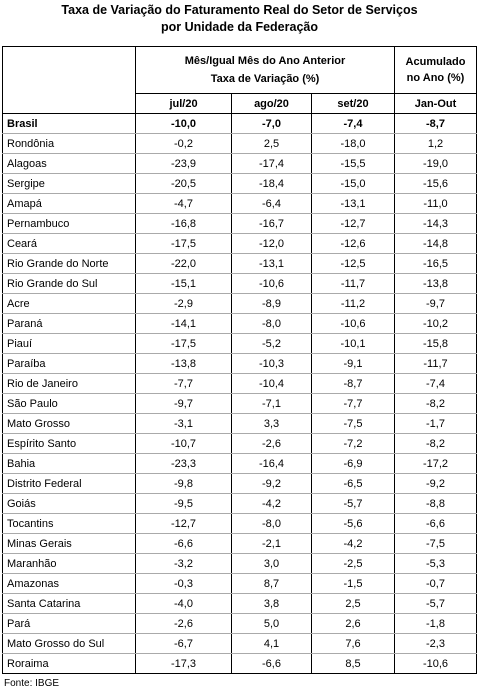 The width and height of the screenshot is (479, 695). Describe the element at coordinates (435, 103) in the screenshot. I see `column-header: Jan-Out` at that location.